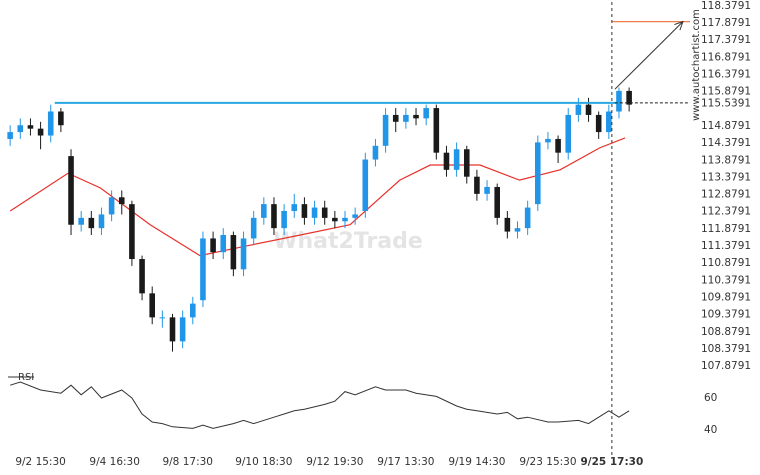 The height and width of the screenshot is (475, 760). Describe the element at coordinates (726, 126) in the screenshot. I see `y-tick-label: 114.8791` at that location.